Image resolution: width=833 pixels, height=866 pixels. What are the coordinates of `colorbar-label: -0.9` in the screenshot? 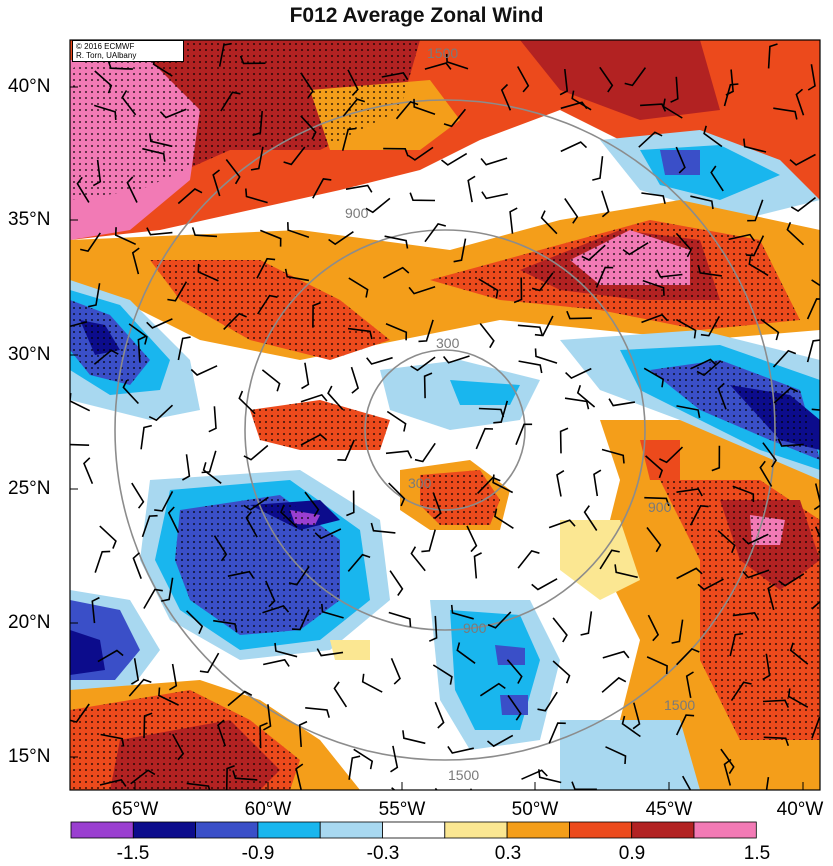 It's located at (258, 853).